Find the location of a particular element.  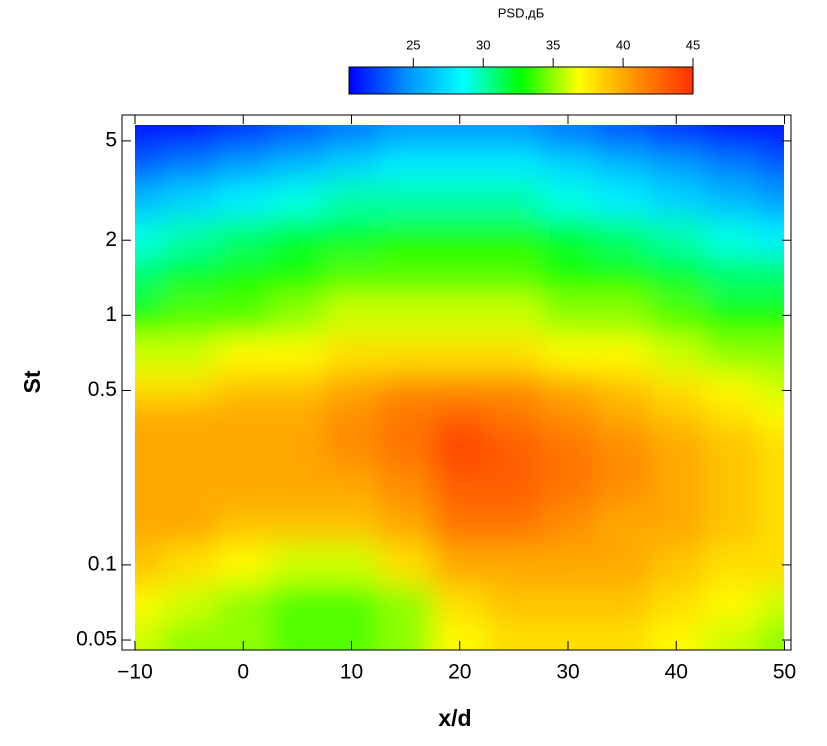

colorbar-tick-label: 30 is located at coordinates (483, 44).